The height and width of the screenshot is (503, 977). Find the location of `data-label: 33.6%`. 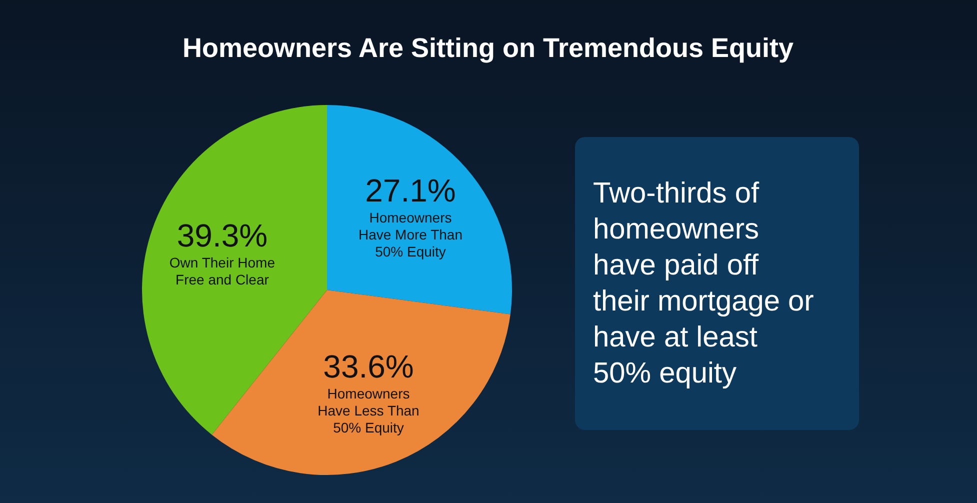

data-label: 33.6% is located at coordinates (368, 366).